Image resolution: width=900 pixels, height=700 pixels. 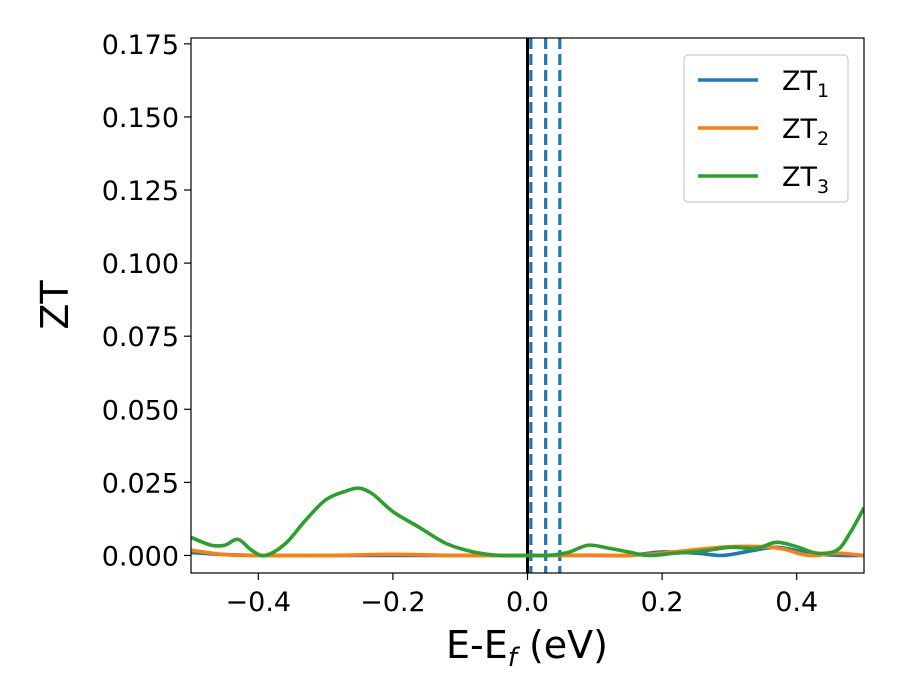 What do you see at coordinates (527, 602) in the screenshot?
I see `x-tick-label: 0.0` at bounding box center [527, 602].